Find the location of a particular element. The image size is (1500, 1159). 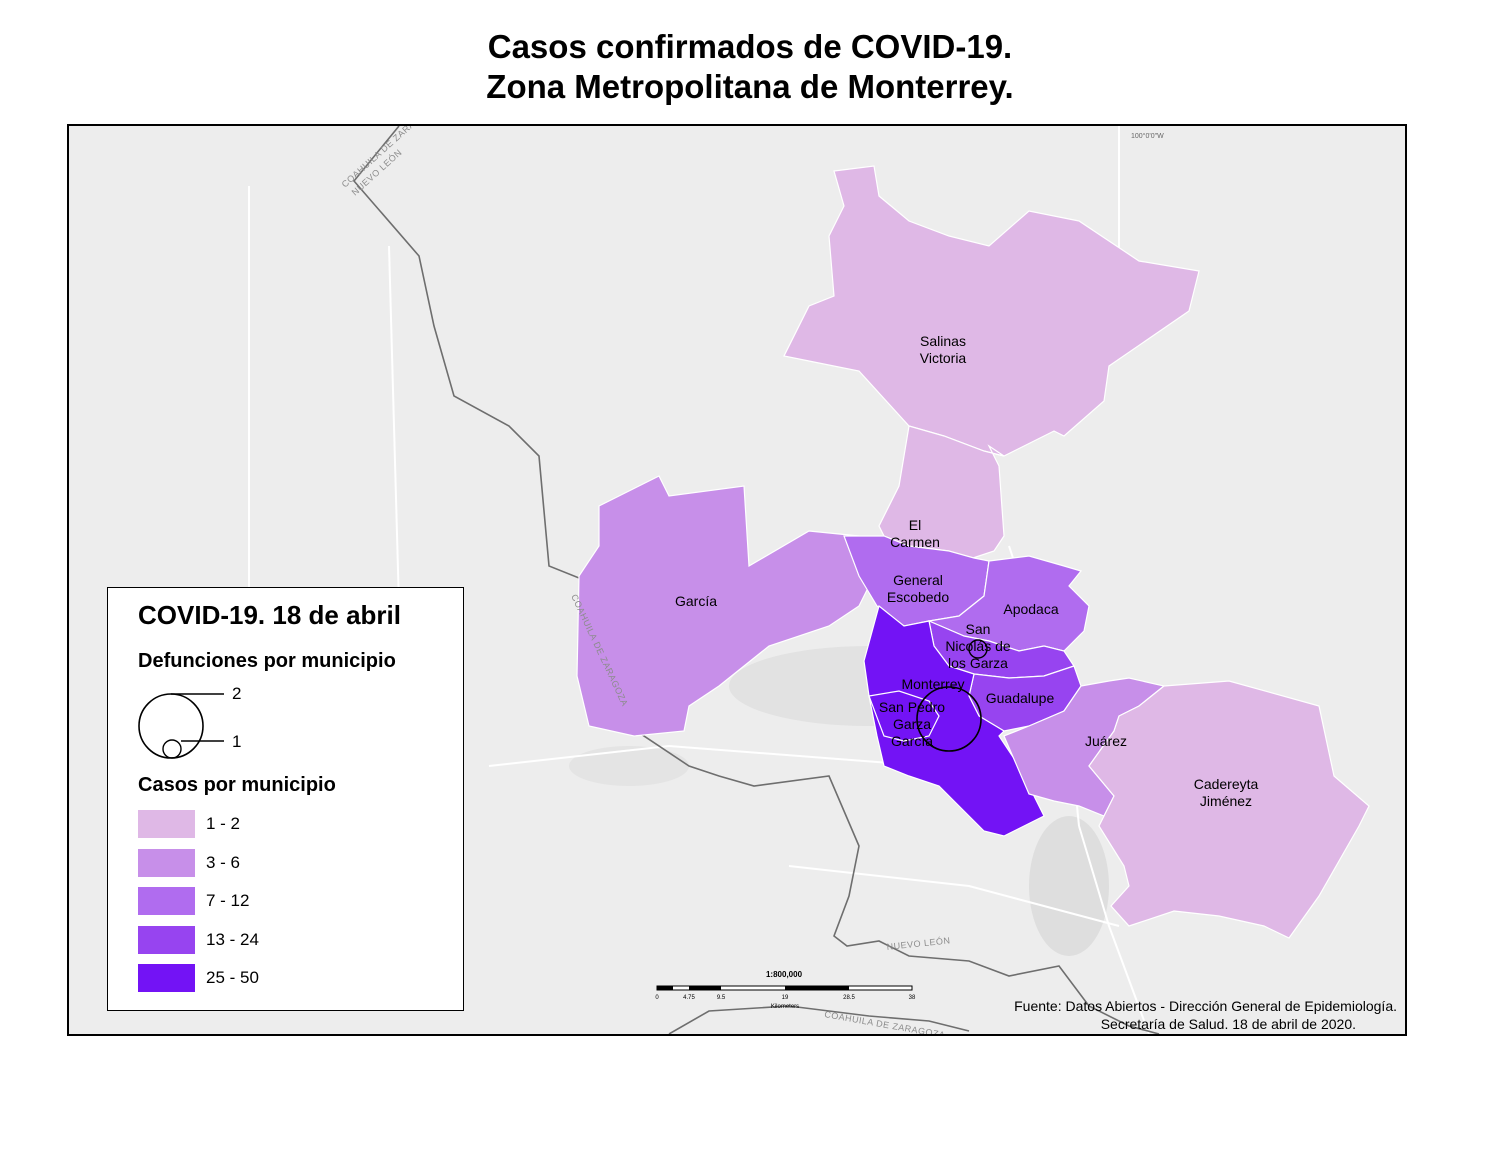

label-guadalupe-line-1: Guadalupe is located at coordinates (1020, 698).